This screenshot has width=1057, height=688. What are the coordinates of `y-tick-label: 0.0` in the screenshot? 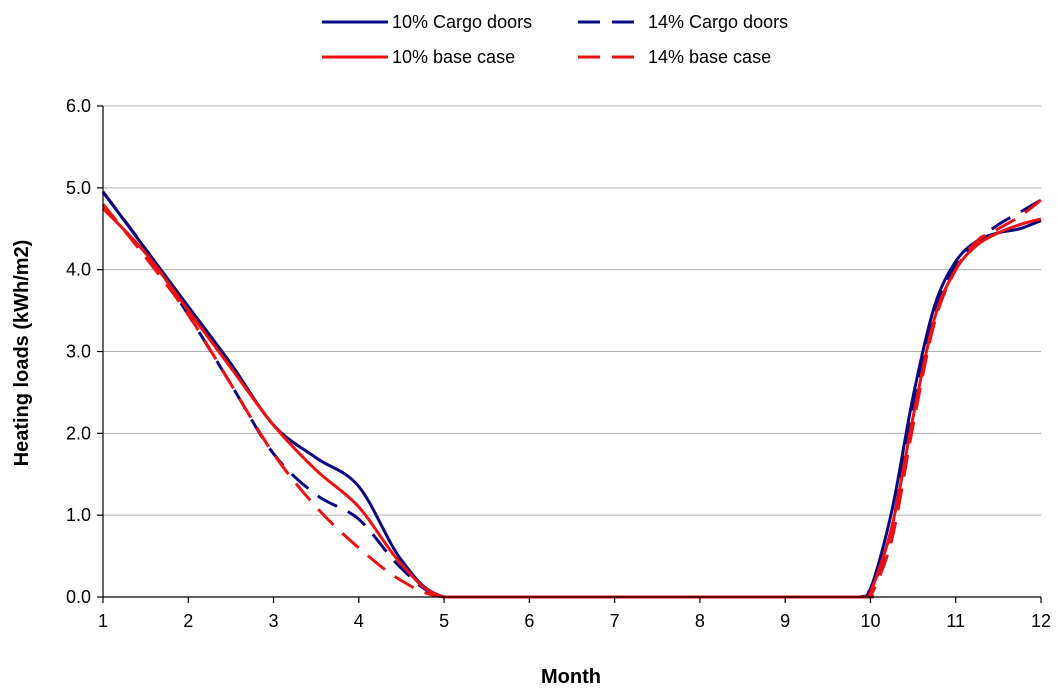 It's located at (78, 597).